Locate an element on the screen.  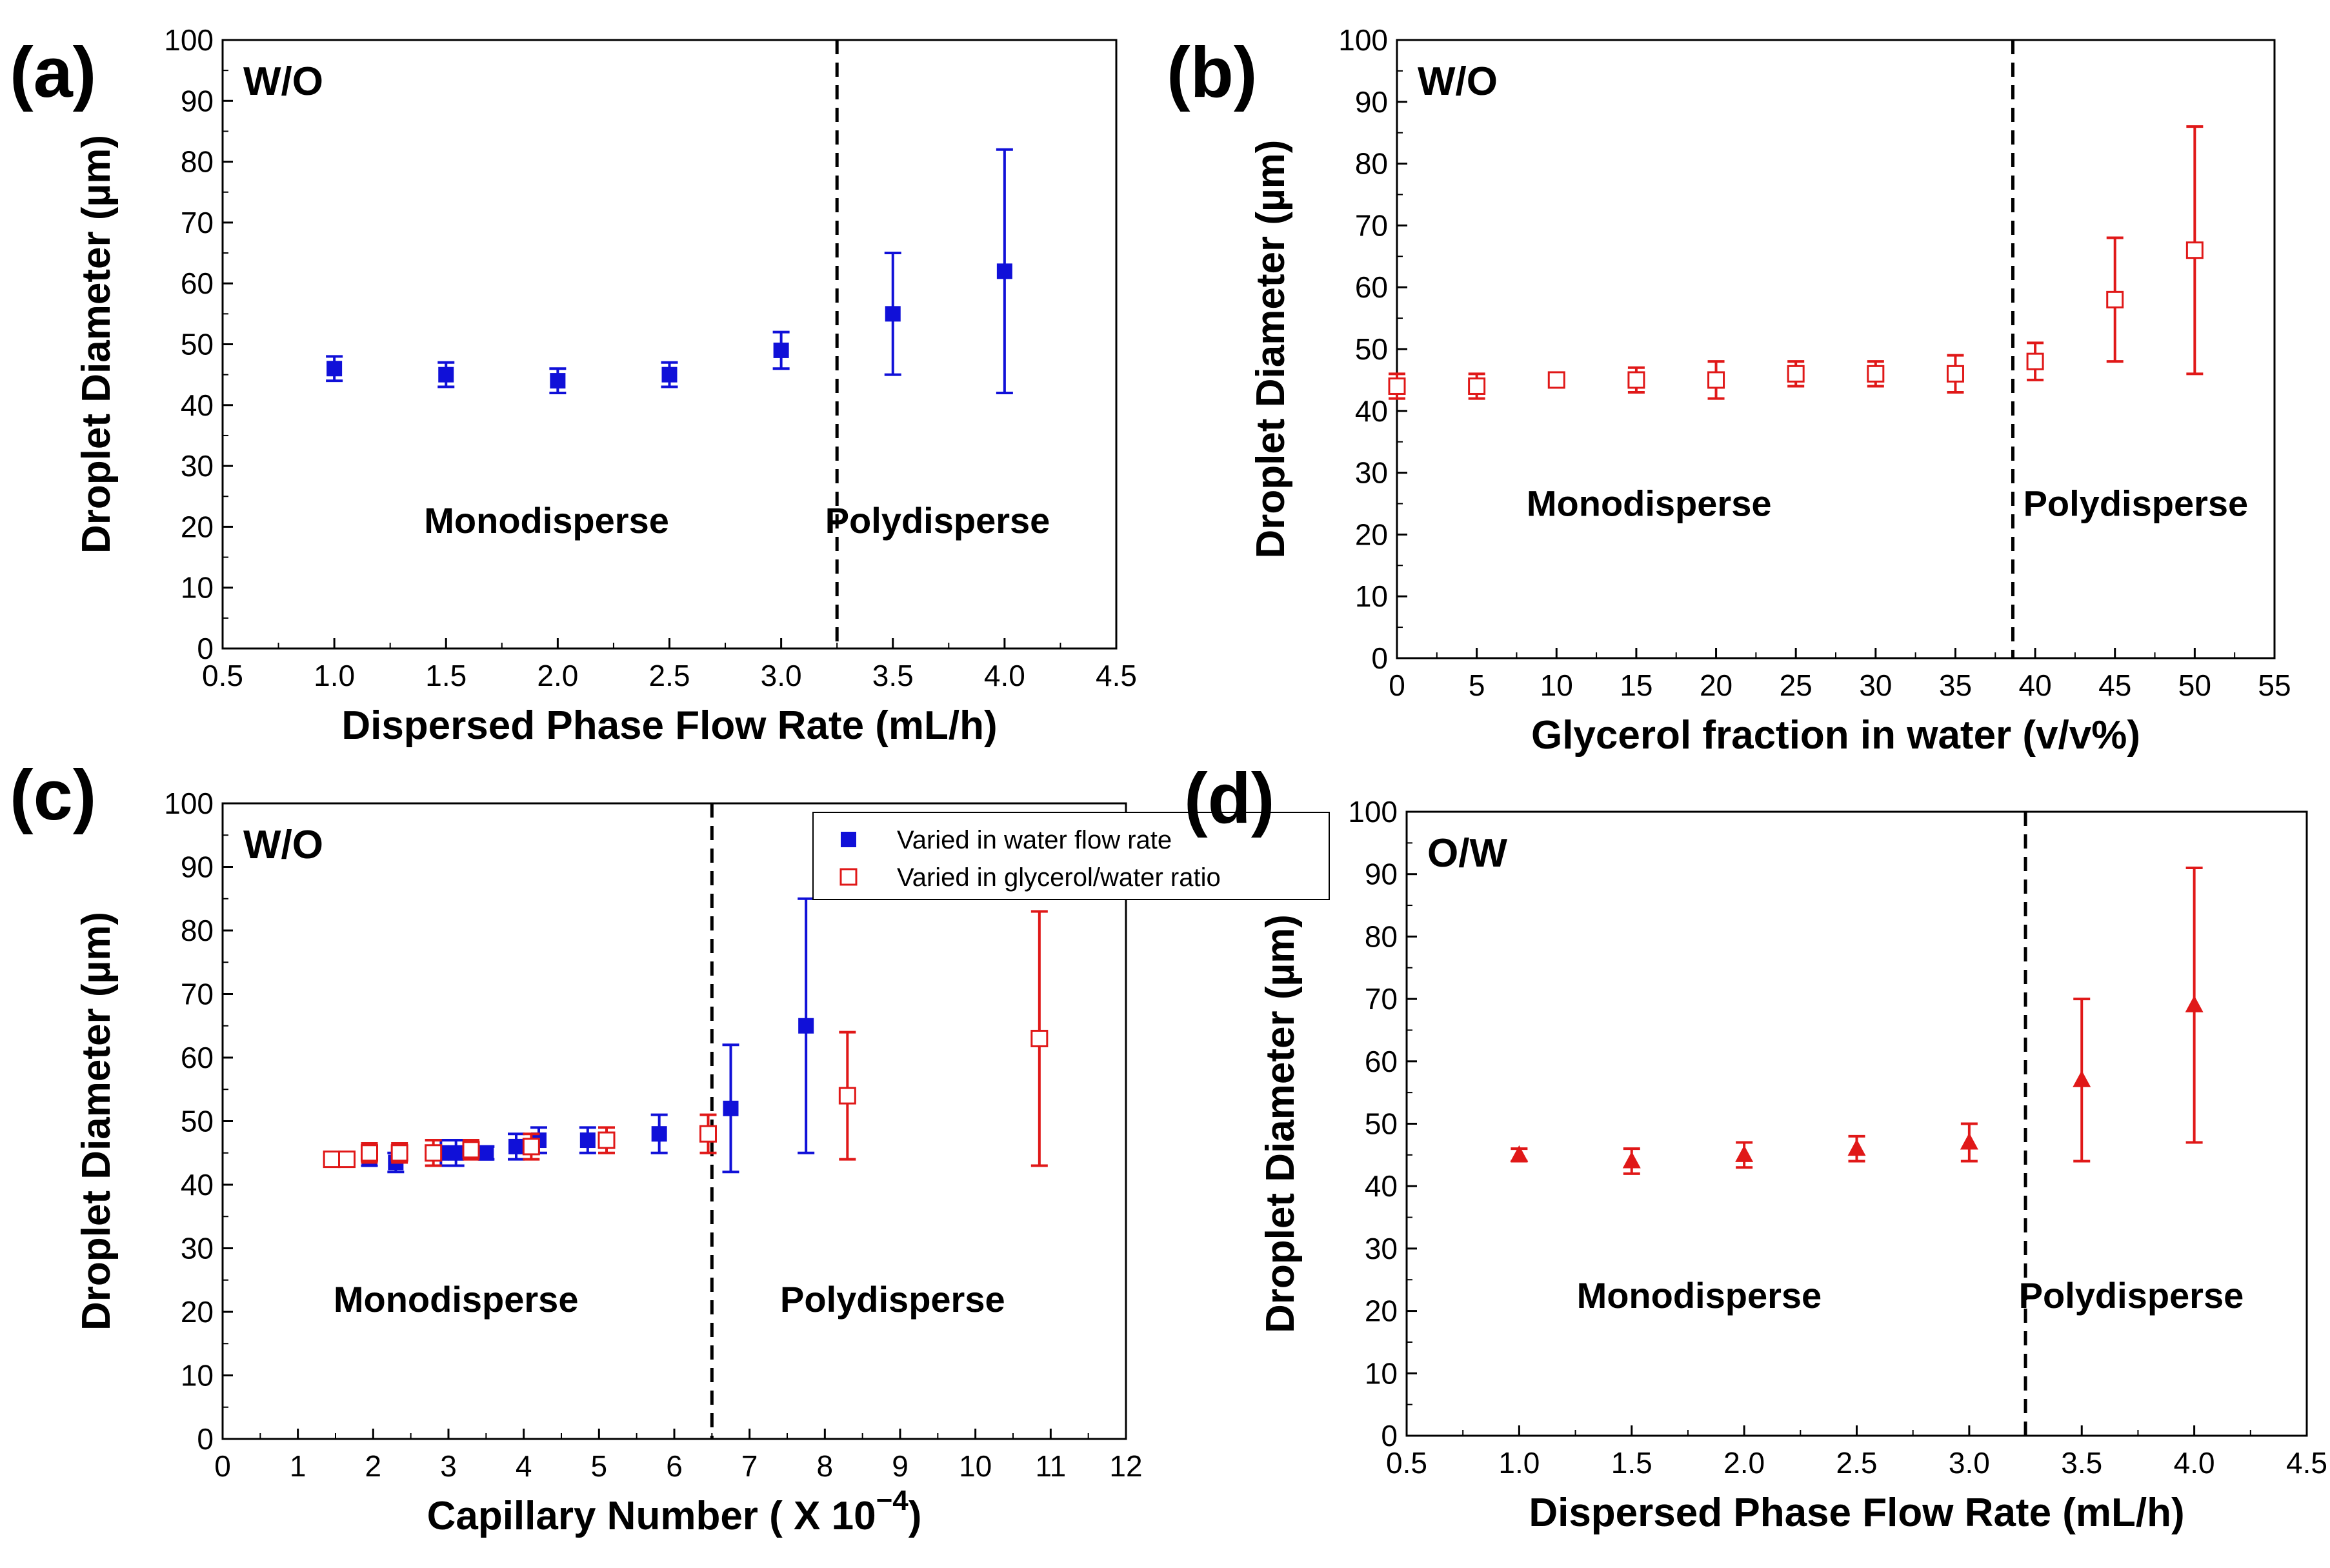
panel-letter: (b) is located at coordinates (1212, 72).